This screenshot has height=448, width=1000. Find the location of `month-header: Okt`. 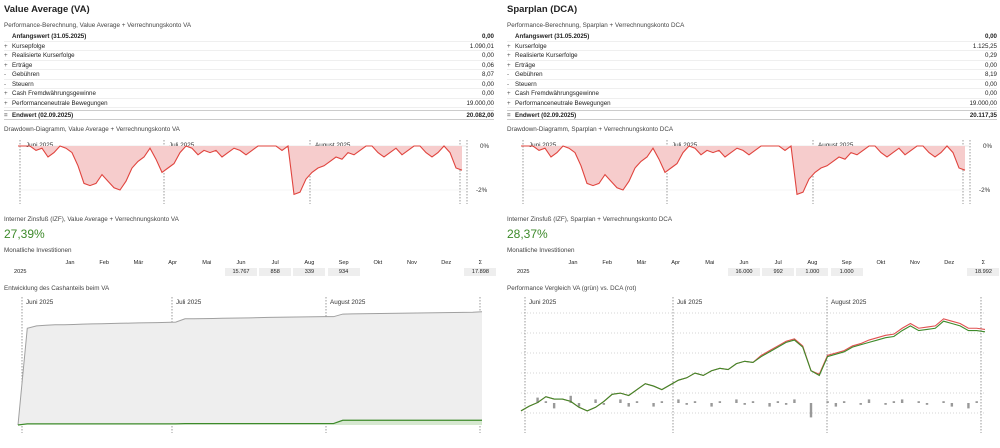

month-header: Okt is located at coordinates (881, 263).